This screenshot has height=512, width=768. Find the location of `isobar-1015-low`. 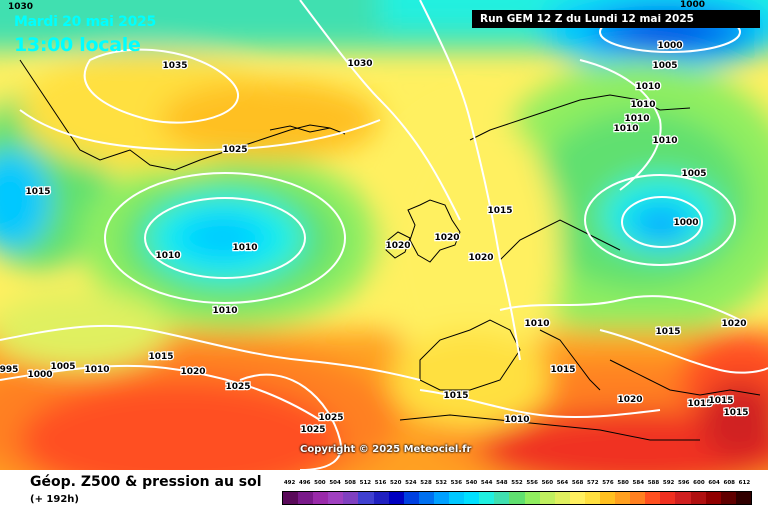

isobar-1015-low is located at coordinates (225, 238).